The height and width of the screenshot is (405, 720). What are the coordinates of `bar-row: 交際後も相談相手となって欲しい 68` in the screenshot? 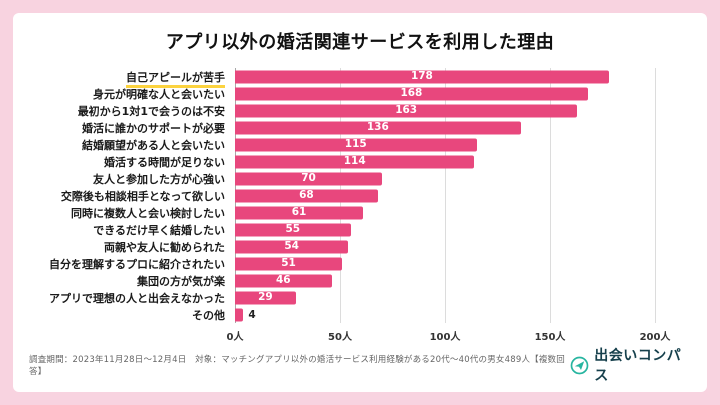 It's located at (334, 195).